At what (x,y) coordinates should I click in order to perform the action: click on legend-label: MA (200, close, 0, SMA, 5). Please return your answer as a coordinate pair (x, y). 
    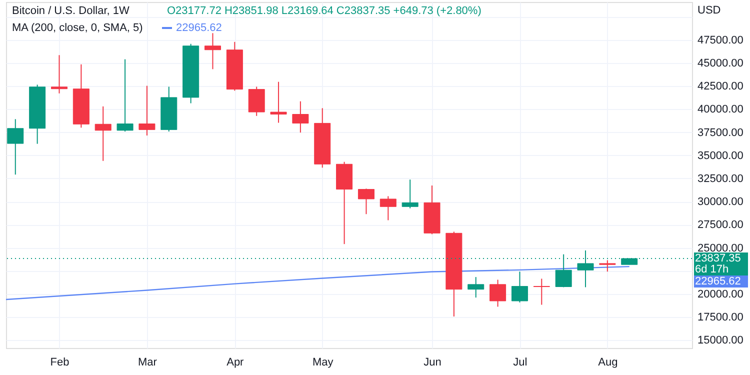
    Looking at the image, I should click on (77, 28).